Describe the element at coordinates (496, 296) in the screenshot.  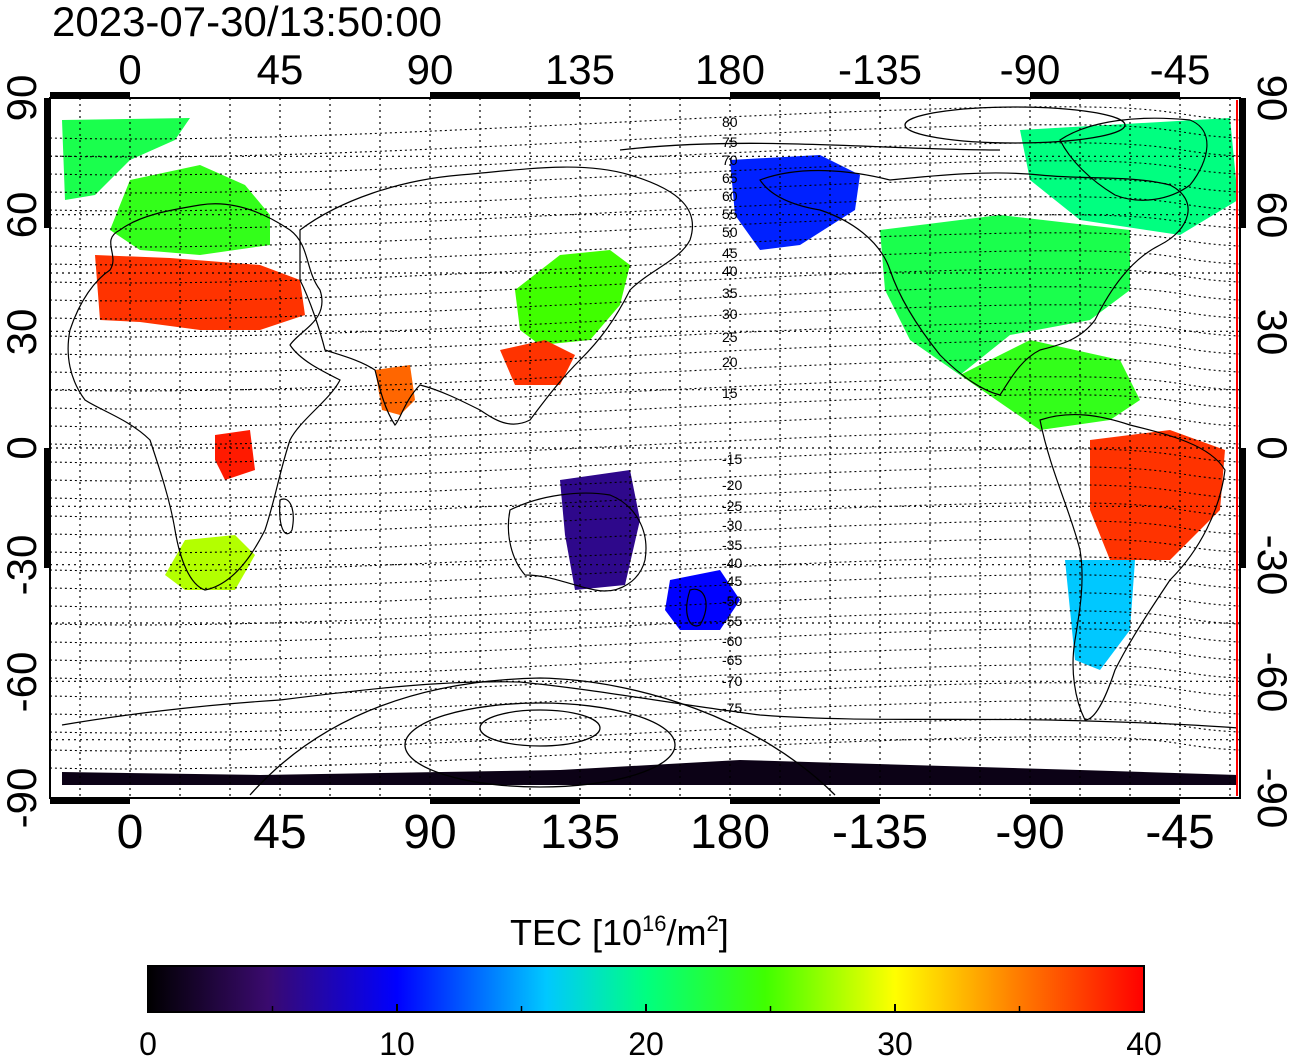
I see `coast-asia` at that location.